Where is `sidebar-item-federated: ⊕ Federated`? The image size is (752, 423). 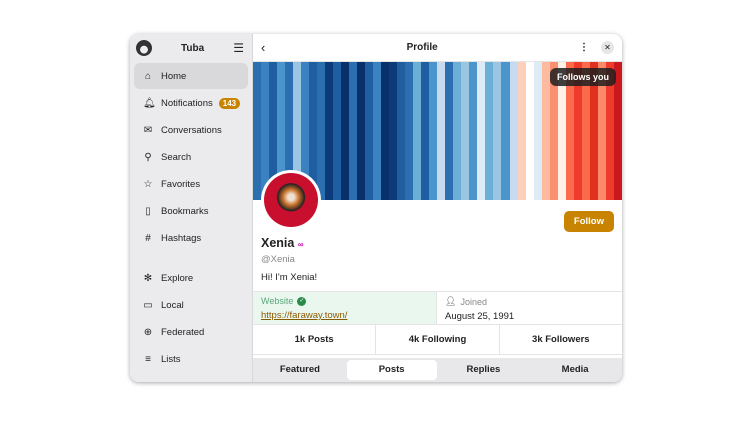 sidebar-item-federated: ⊕ Federated is located at coordinates (191, 332).